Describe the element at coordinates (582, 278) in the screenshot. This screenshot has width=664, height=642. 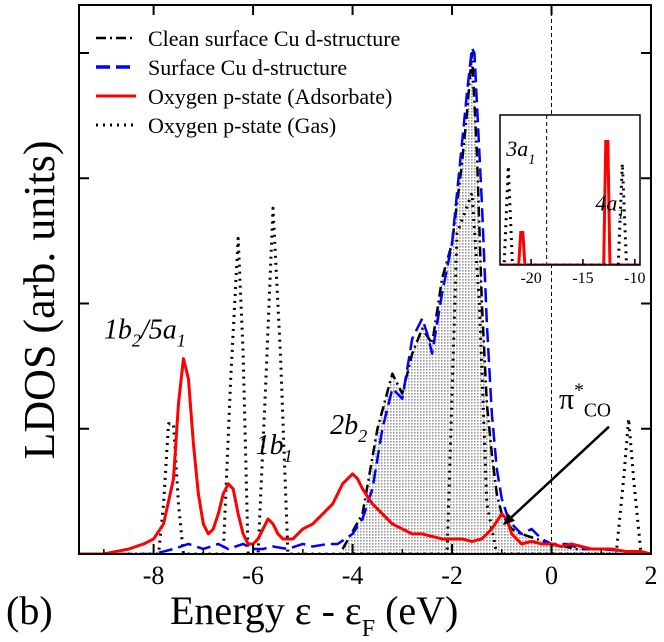
I see `inset-x-tick-label-1: -15` at that location.